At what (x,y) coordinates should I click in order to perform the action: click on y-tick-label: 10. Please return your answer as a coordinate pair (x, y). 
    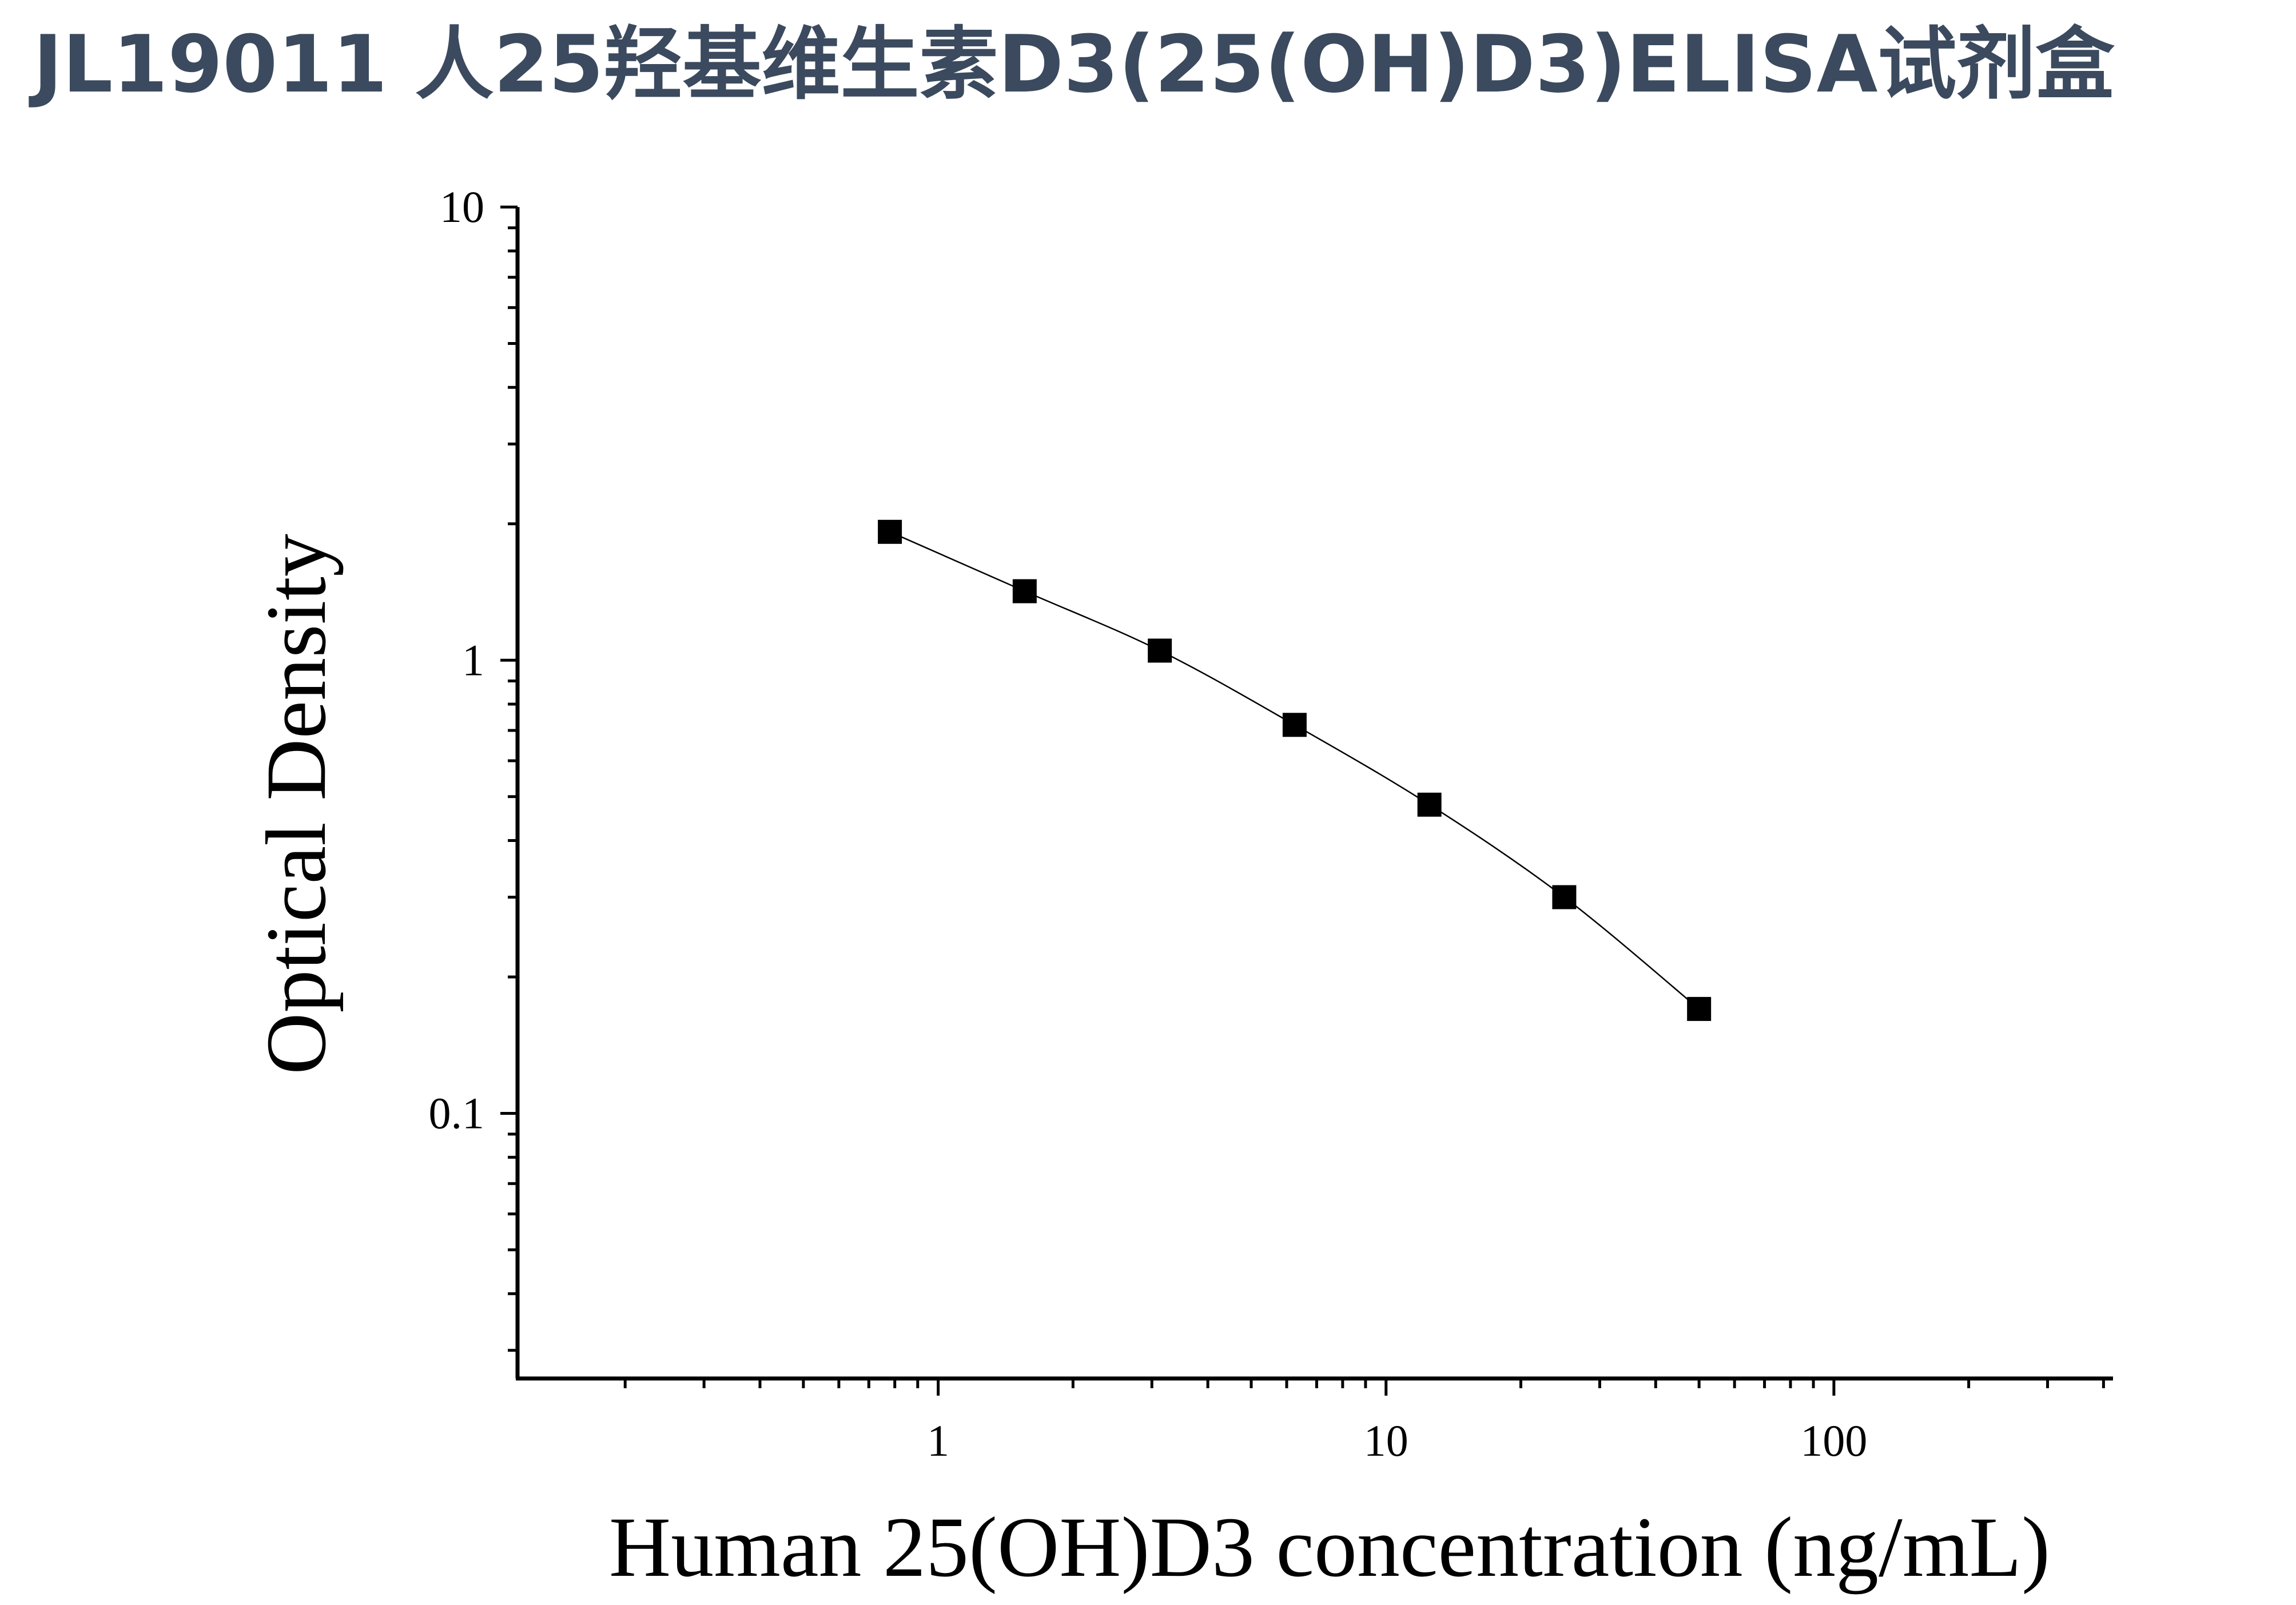
    Looking at the image, I should click on (462, 207).